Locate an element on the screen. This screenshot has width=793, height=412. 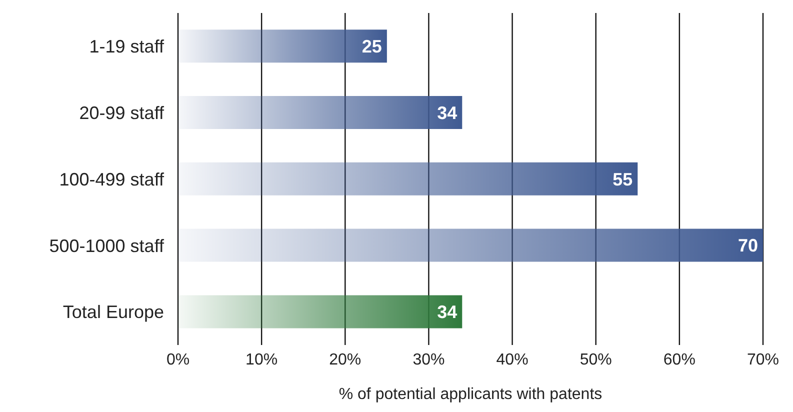
x-tick-label: 30% is located at coordinates (428, 359).